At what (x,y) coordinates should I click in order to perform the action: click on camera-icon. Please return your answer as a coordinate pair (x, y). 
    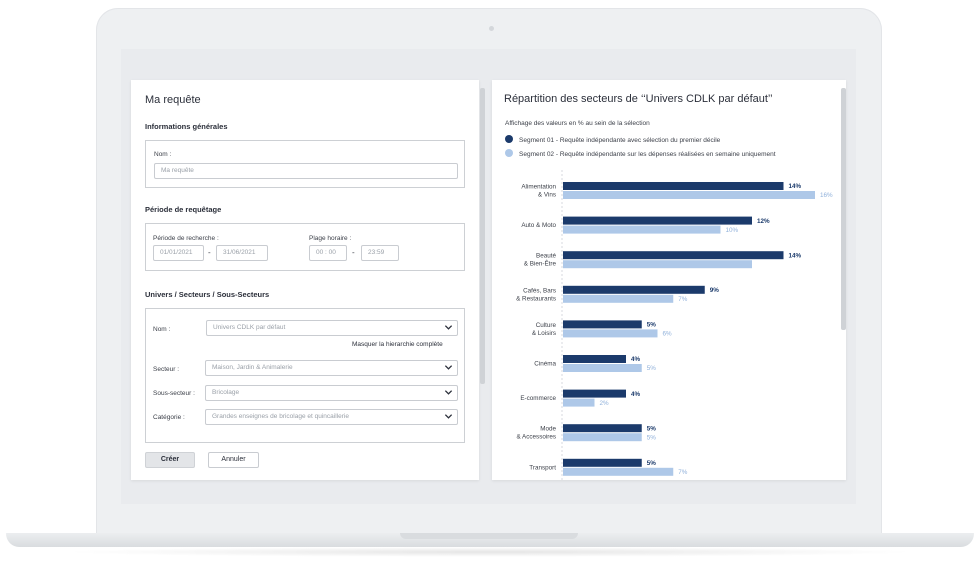
    Looking at the image, I should click on (491, 28).